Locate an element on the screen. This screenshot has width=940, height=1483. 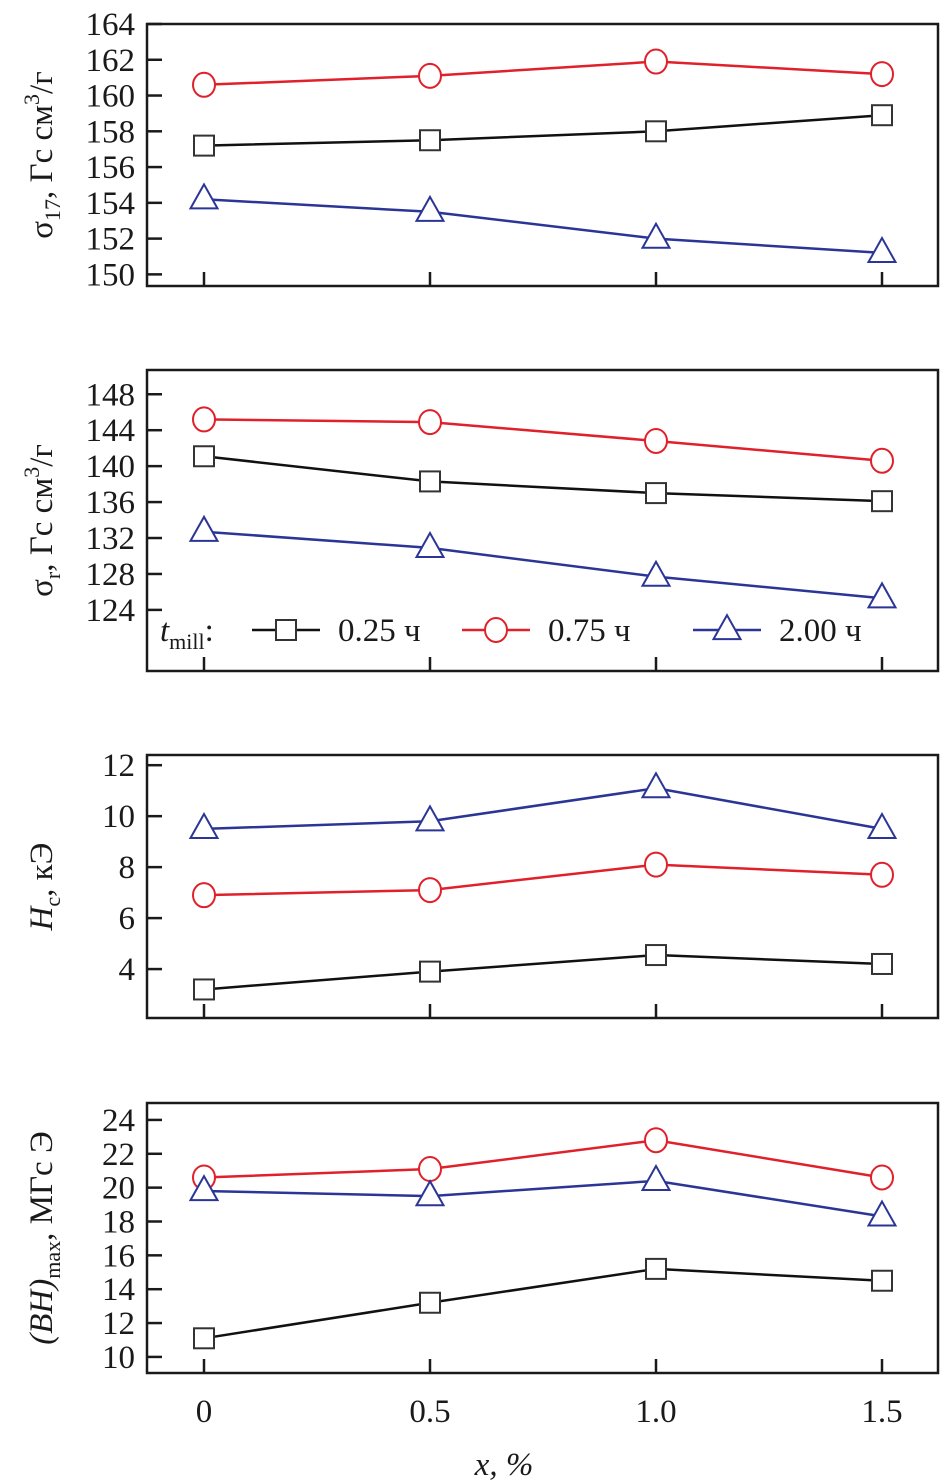
y-tick-label: 150 is located at coordinates (111, 275).